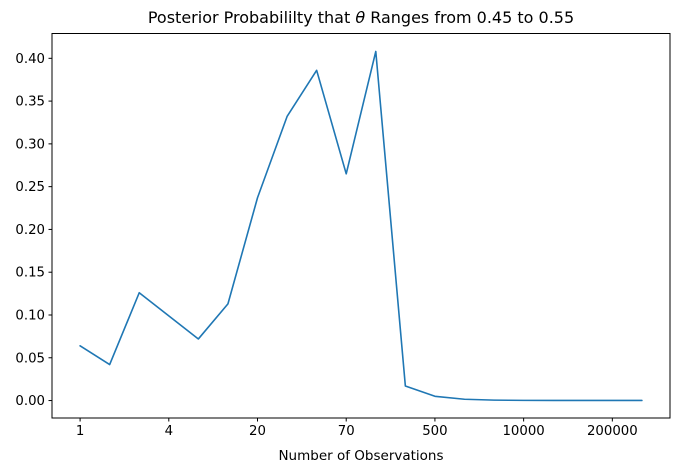  Describe the element at coordinates (30, 102) in the screenshot. I see `y-tick-label: 0.35` at that location.